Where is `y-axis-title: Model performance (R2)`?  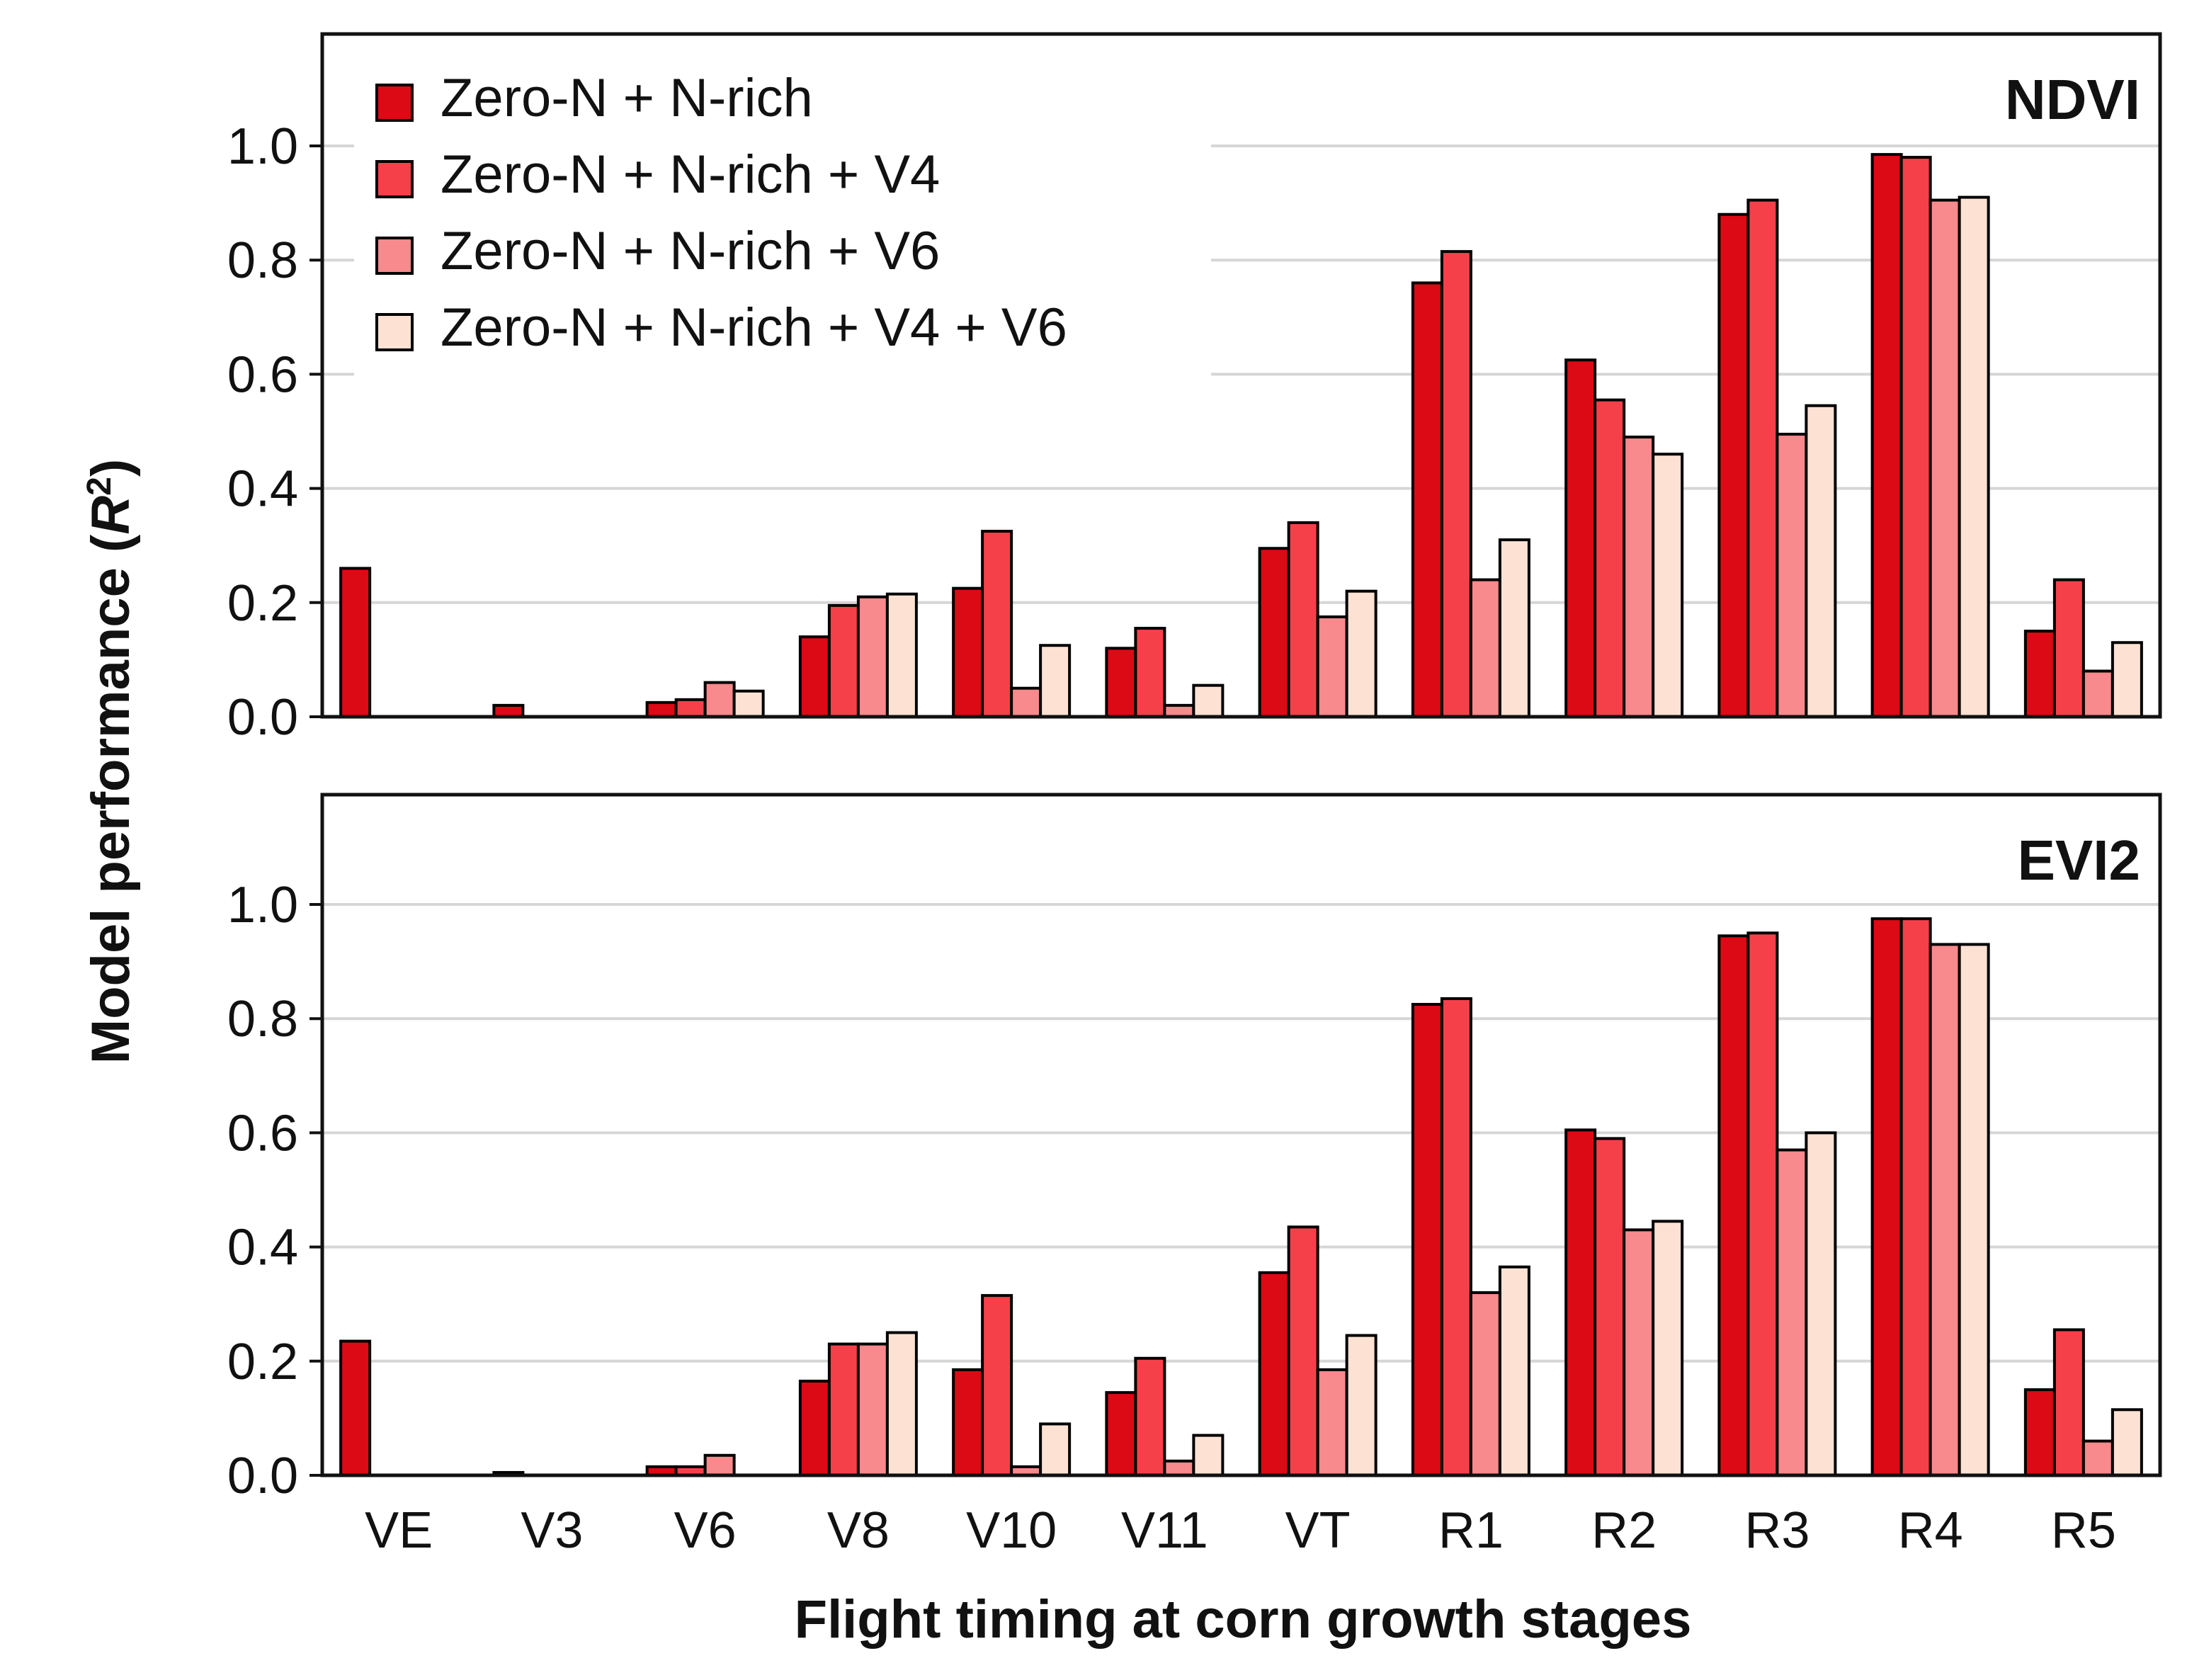 y-axis-title: Model performance (R2) is located at coordinates (111, 762).